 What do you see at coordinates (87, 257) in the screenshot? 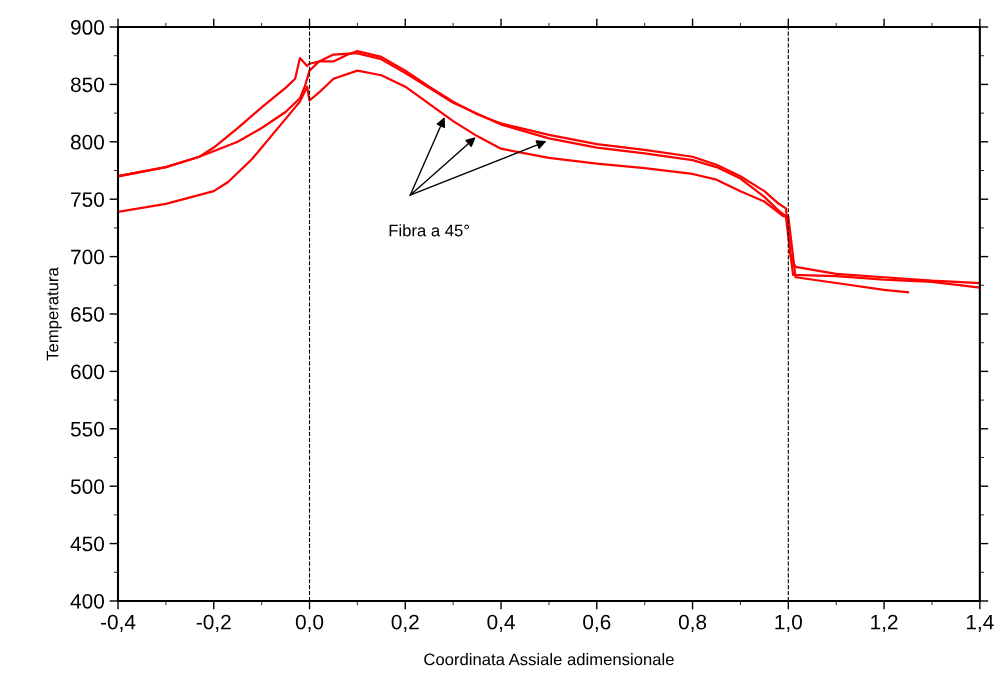
I see `y-tick-label: 700` at bounding box center [87, 257].